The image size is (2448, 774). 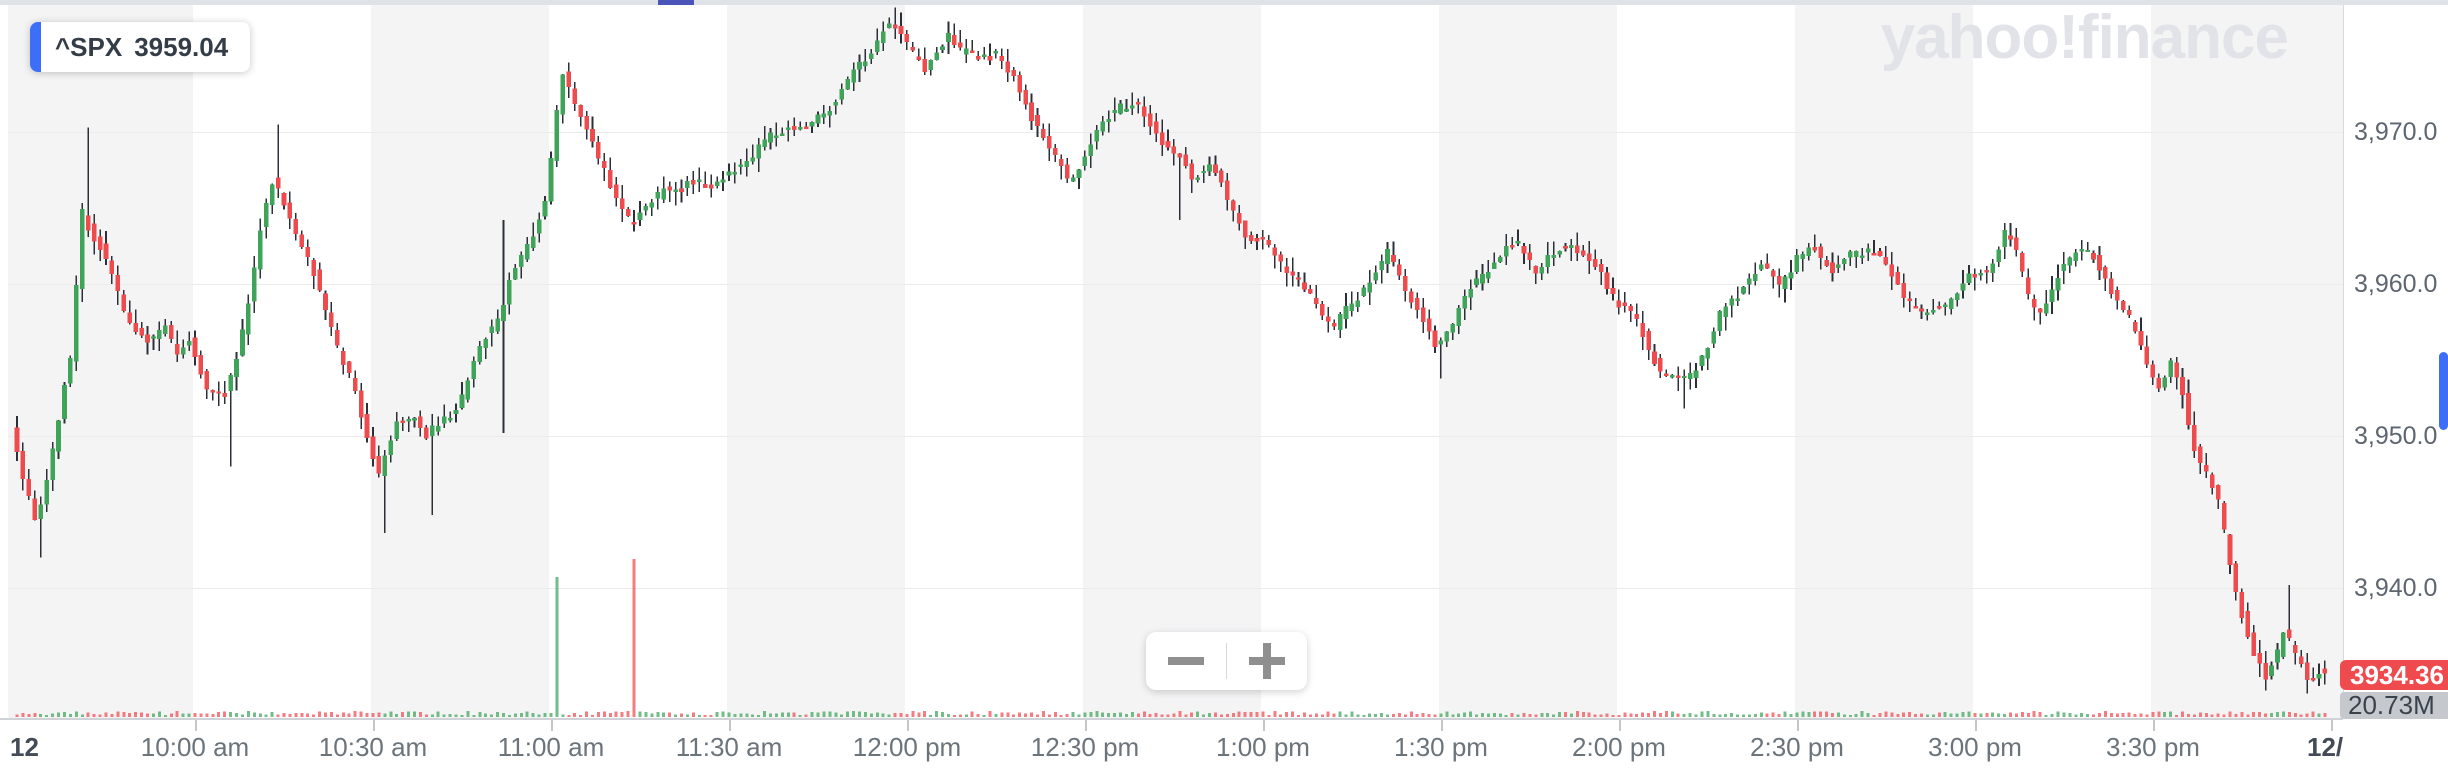 I want to click on volume-badge: 20.73M, so click(x=2394, y=705).